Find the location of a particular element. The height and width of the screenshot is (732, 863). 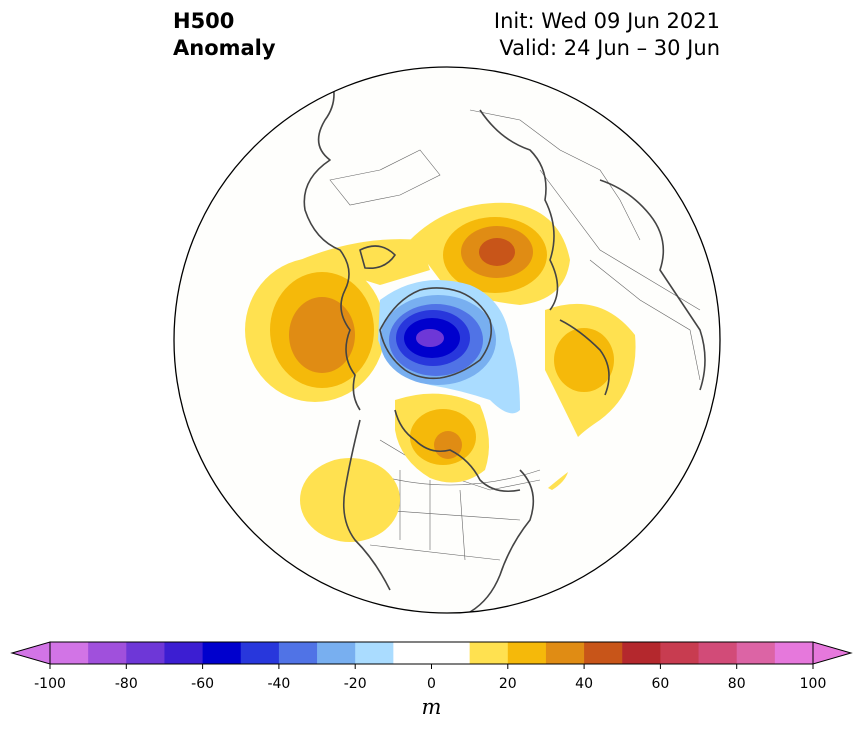

map-title-variable: H500 Anomaly is located at coordinates (224, 35).